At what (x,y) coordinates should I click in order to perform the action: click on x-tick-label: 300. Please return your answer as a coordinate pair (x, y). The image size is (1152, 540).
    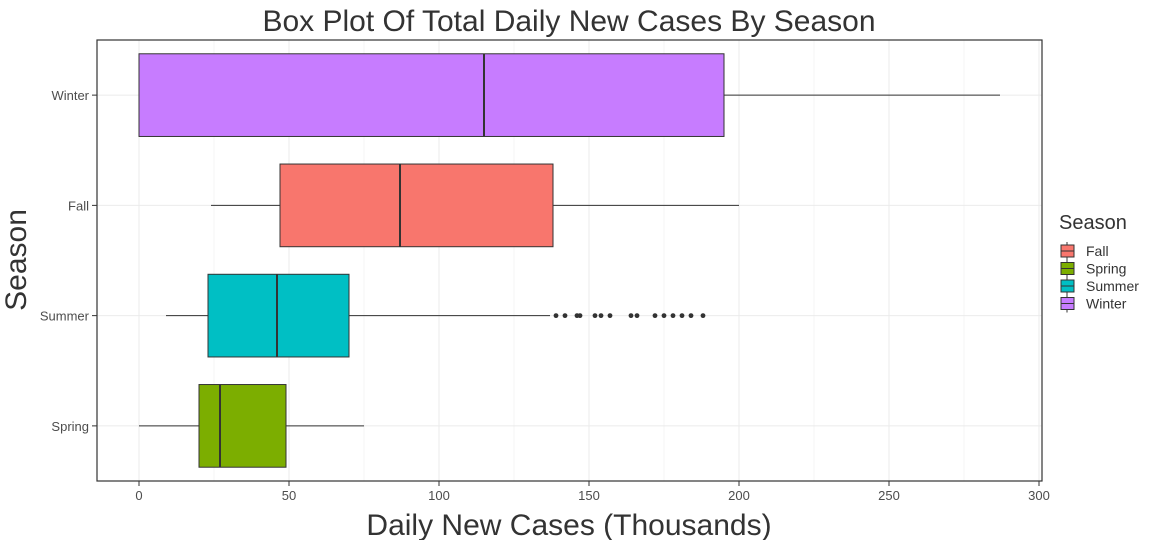
    Looking at the image, I should click on (1039, 495).